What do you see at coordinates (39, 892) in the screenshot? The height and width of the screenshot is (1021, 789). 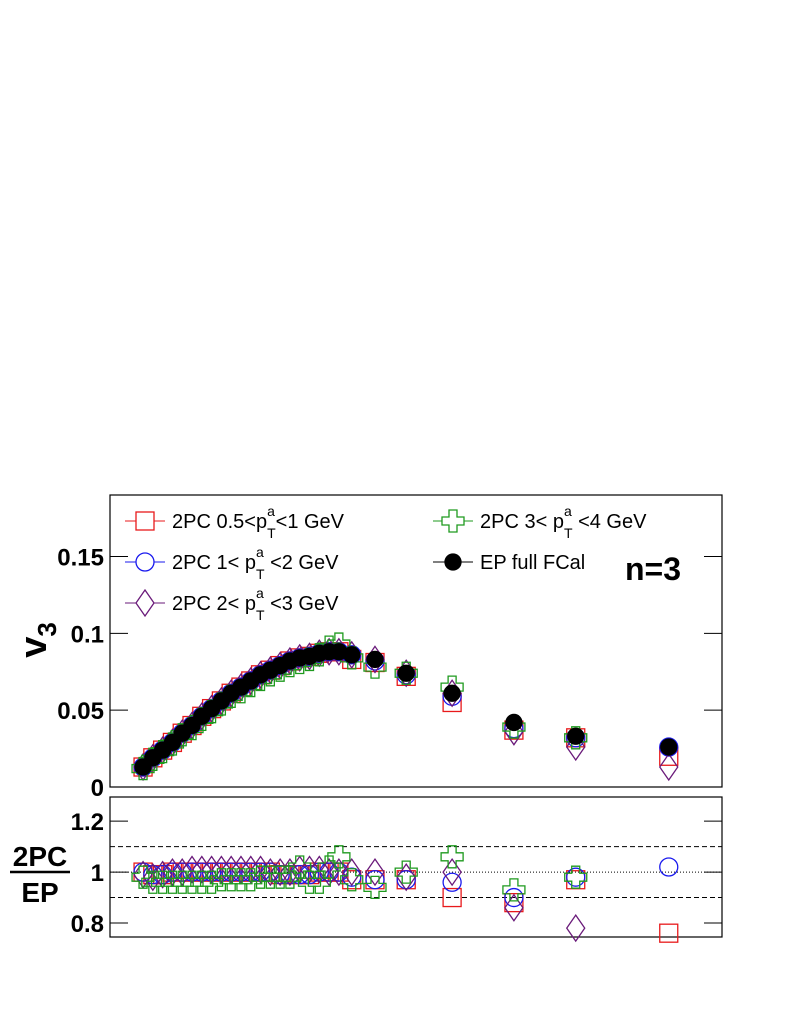 I see `y-axis-label-den: EP` at bounding box center [39, 892].